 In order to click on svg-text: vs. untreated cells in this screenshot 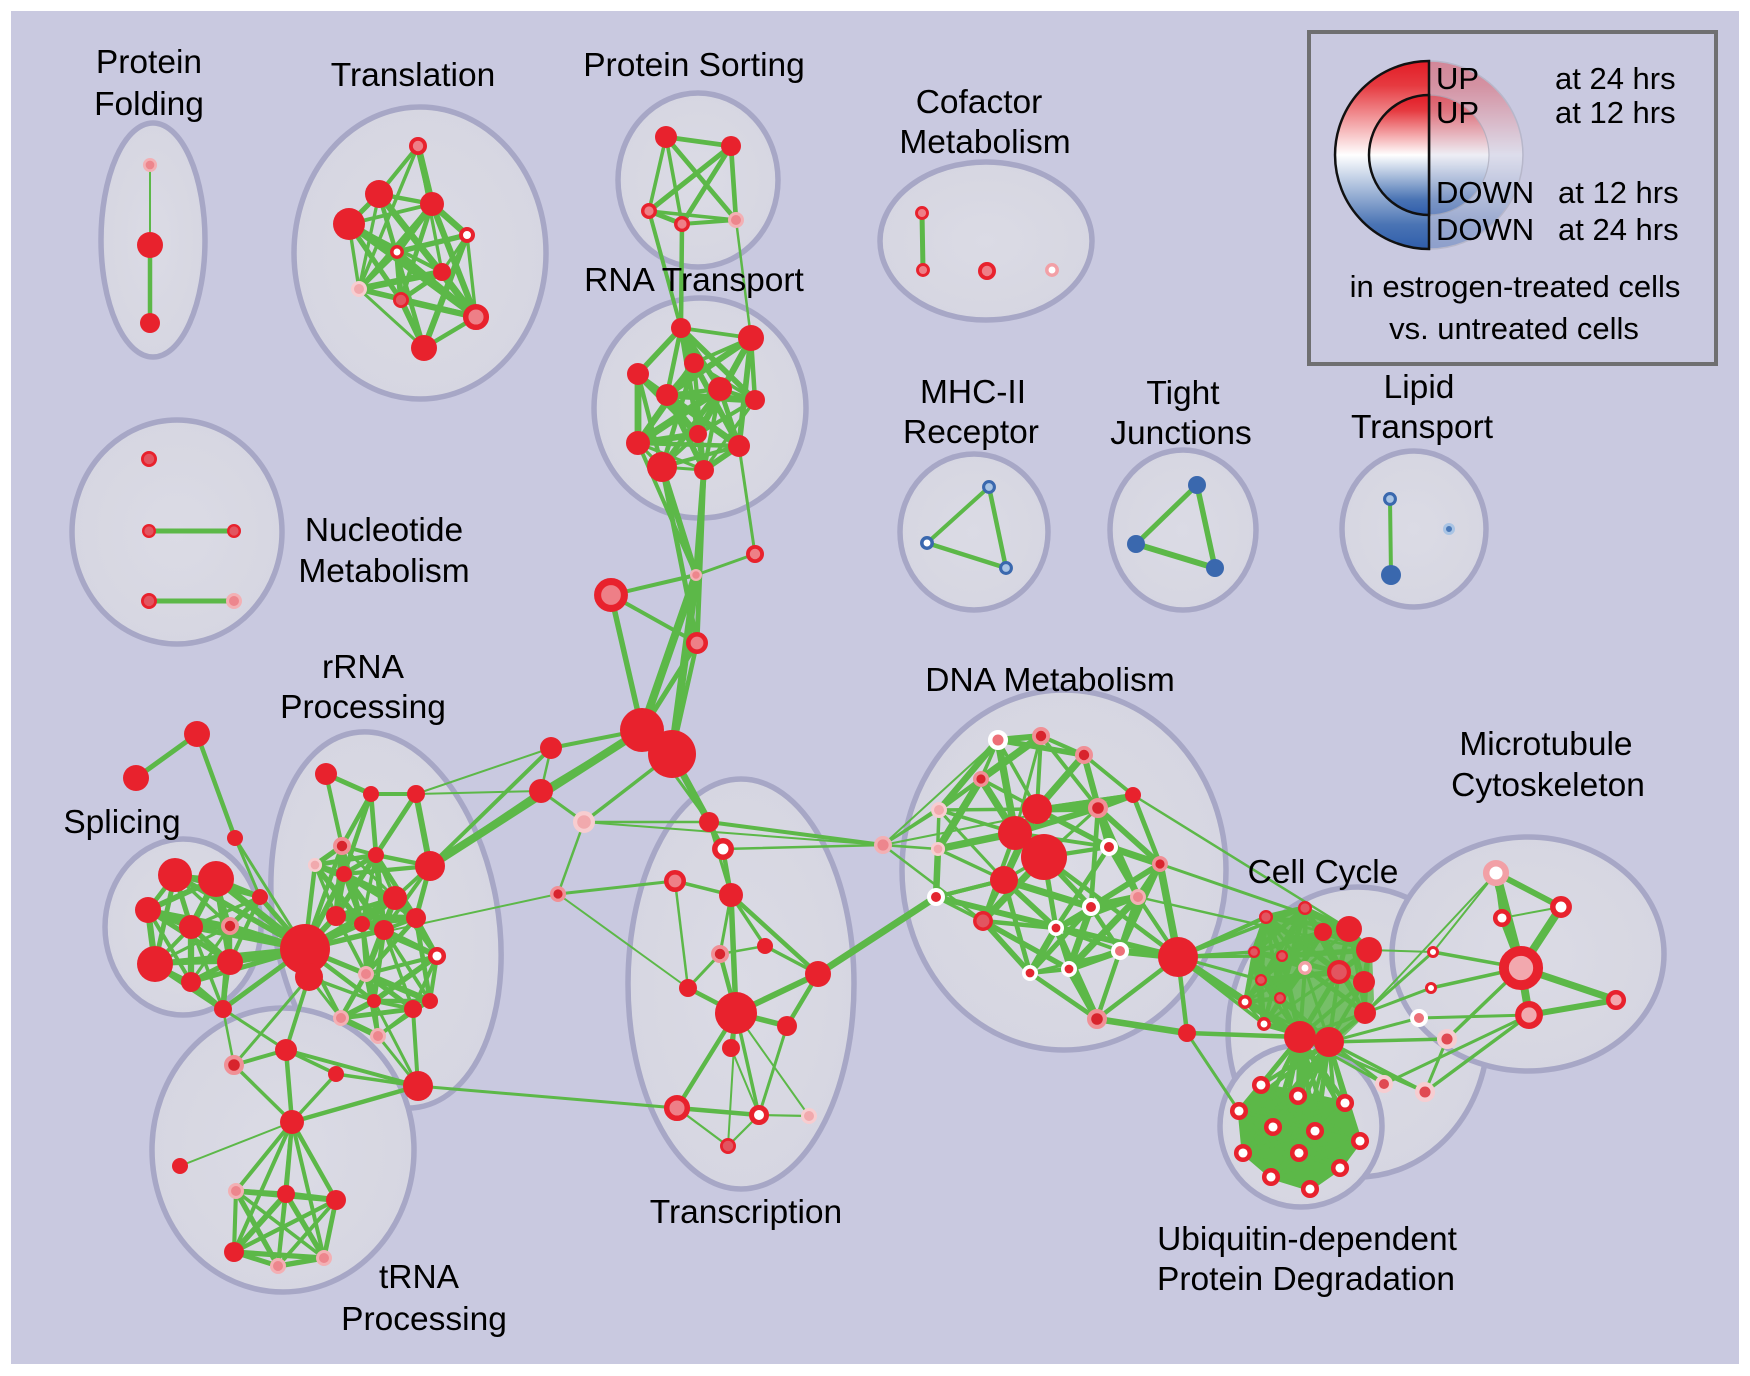, I will do `click(1514, 328)`.